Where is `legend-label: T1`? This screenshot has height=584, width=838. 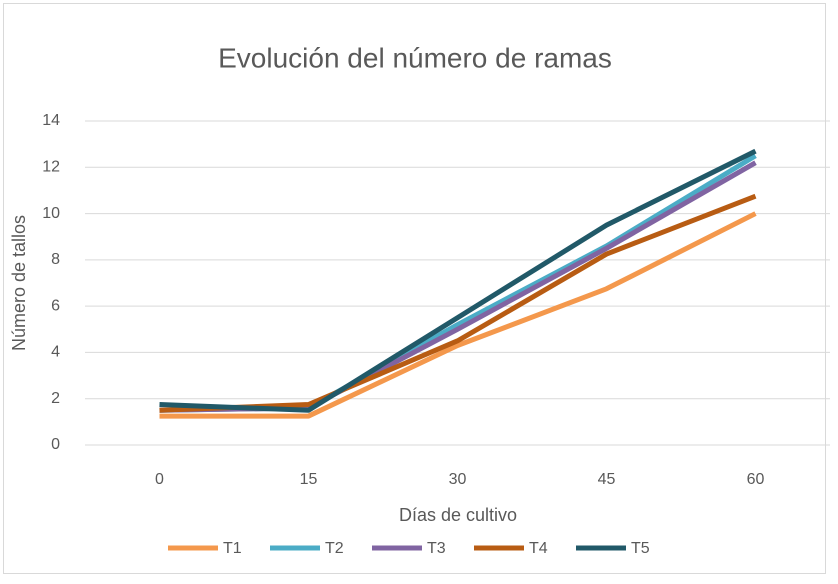 legend-label: T1 is located at coordinates (232, 548).